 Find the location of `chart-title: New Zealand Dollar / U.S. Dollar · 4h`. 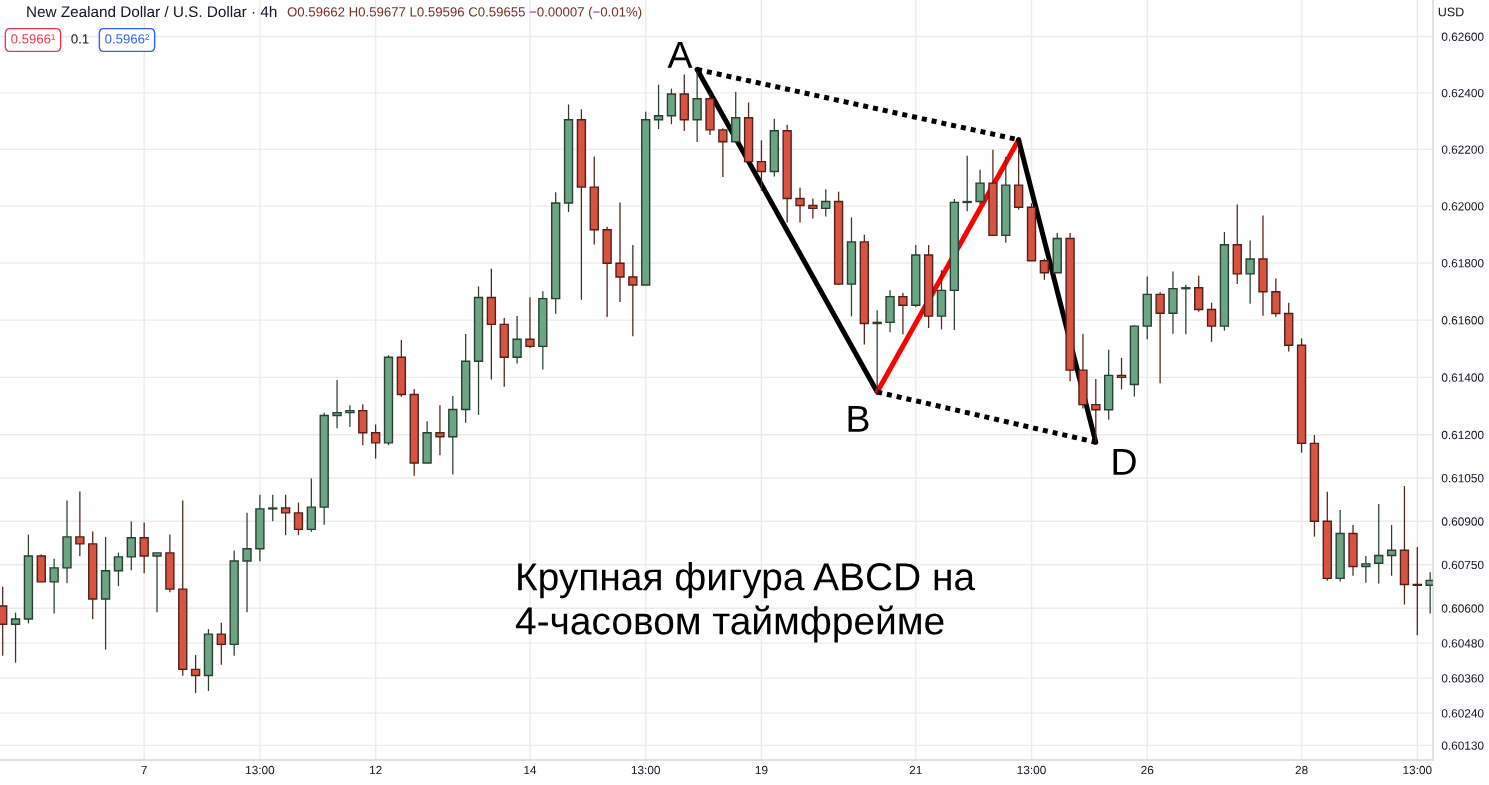

chart-title: New Zealand Dollar / U.S. Dollar · 4h is located at coordinates (152, 11).